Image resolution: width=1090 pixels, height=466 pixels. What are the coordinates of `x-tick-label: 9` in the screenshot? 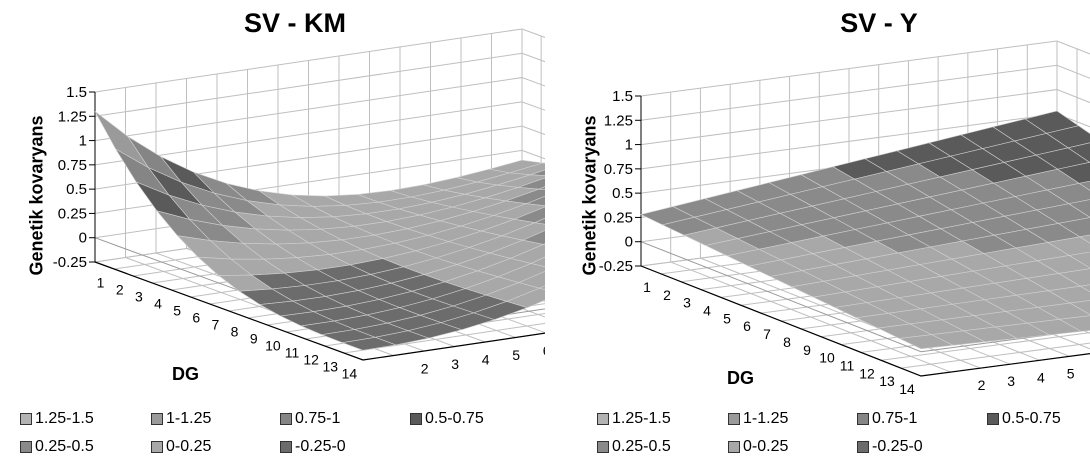 It's located at (807, 350).